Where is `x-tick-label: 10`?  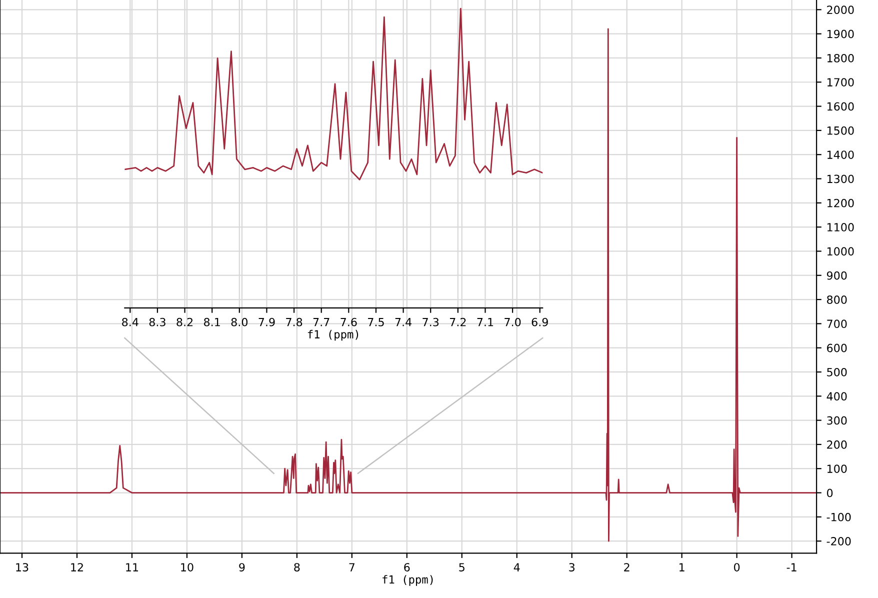
x-tick-label: 10 is located at coordinates (187, 567).